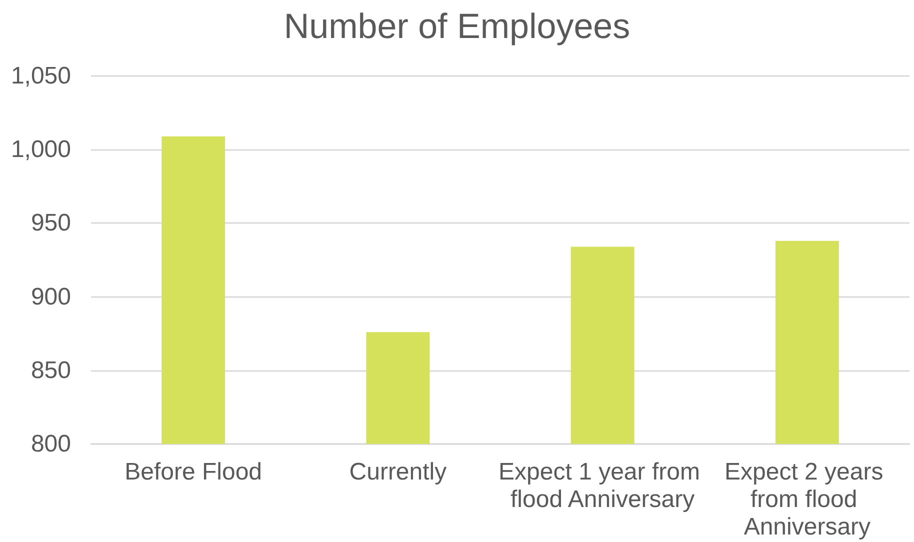 Image resolution: width=914 pixels, height=542 pixels. What do you see at coordinates (50, 444) in the screenshot?
I see `y-tick-label: 800` at bounding box center [50, 444].